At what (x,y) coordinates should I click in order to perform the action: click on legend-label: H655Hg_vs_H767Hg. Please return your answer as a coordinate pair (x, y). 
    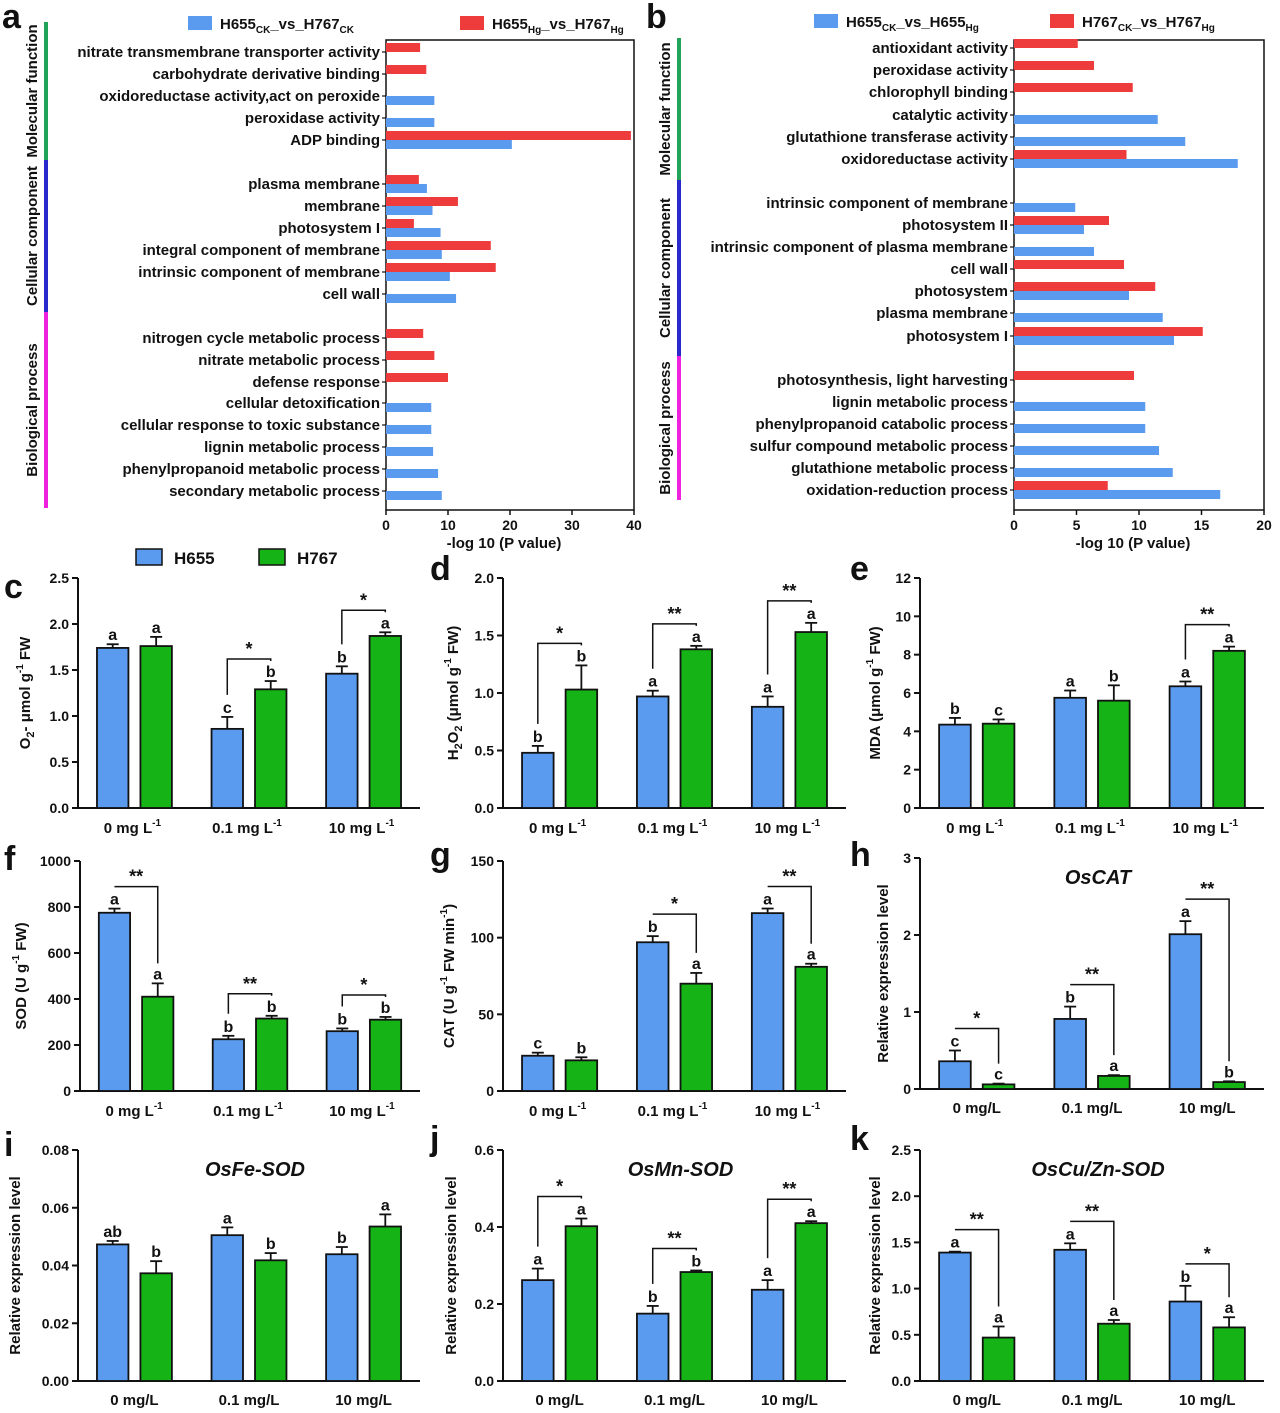
    Looking at the image, I should click on (558, 26).